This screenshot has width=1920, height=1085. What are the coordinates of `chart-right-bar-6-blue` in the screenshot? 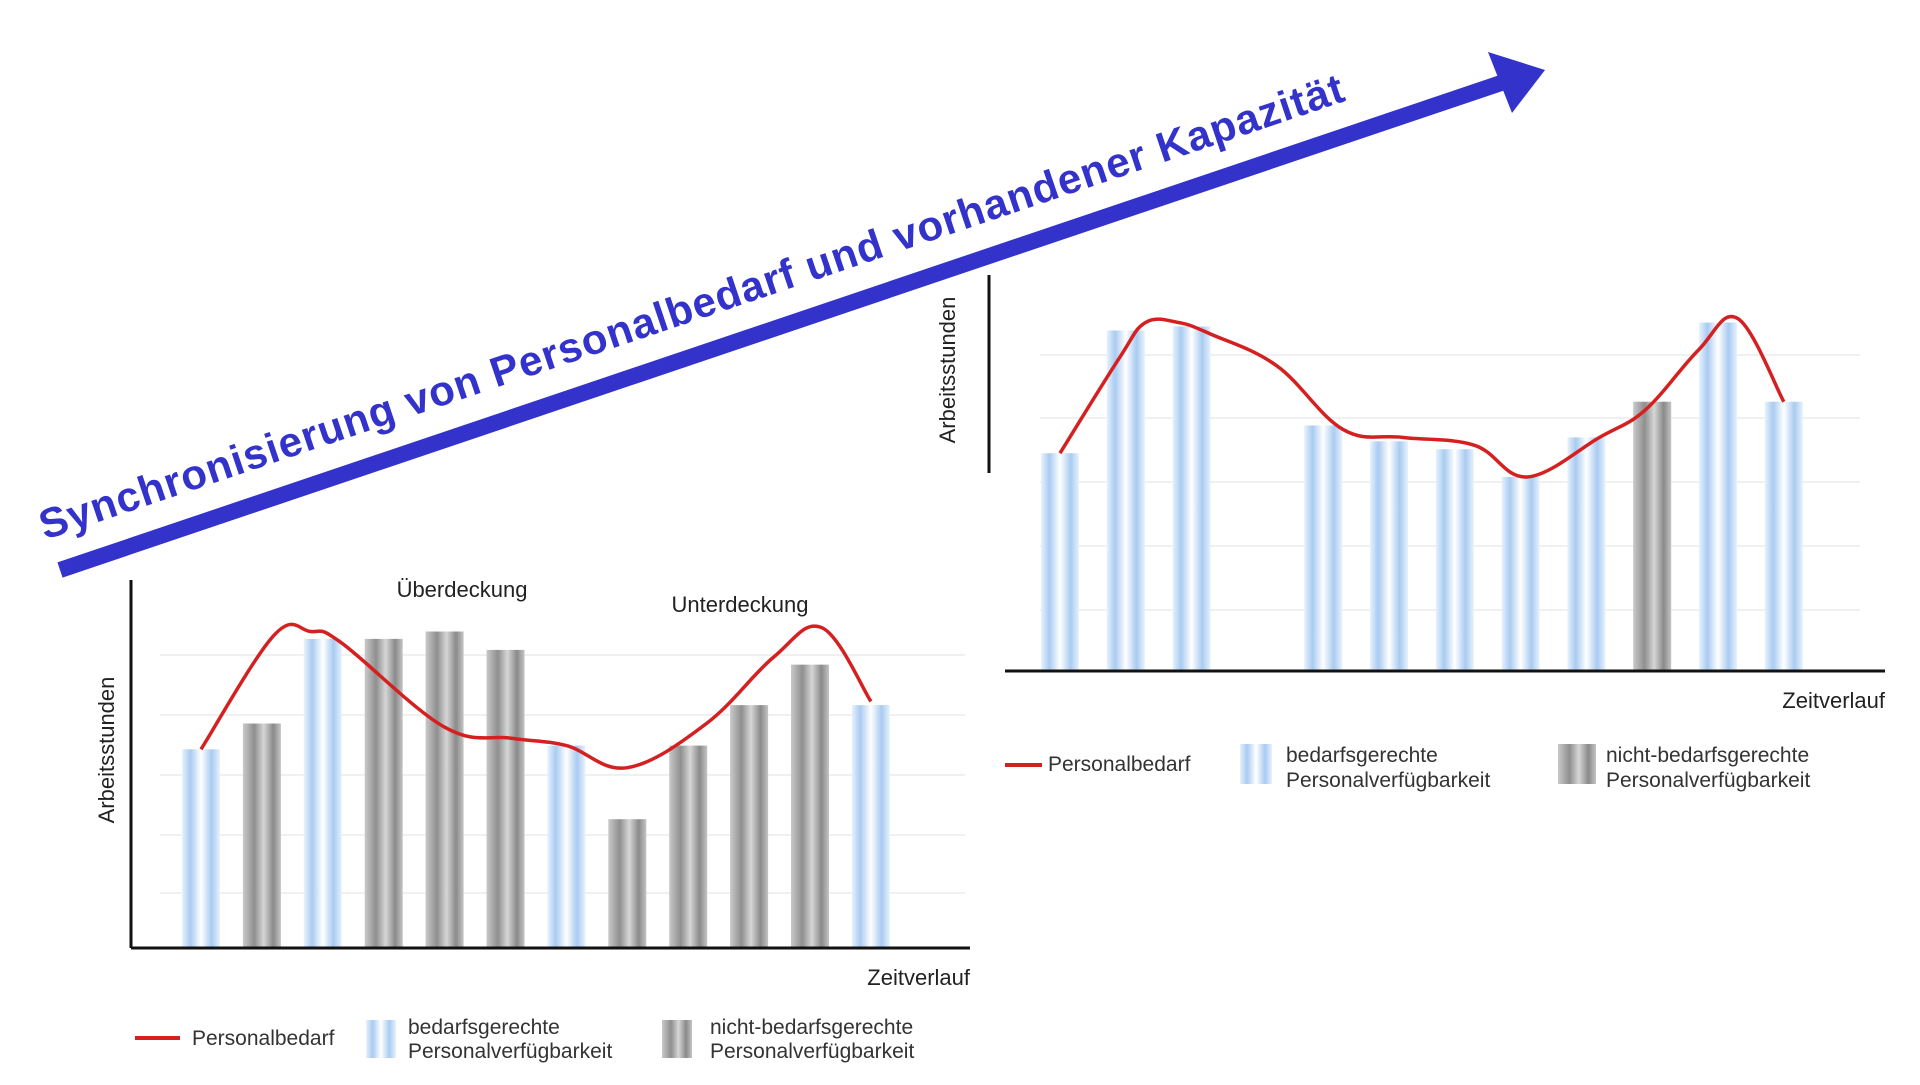 It's located at (1454, 560).